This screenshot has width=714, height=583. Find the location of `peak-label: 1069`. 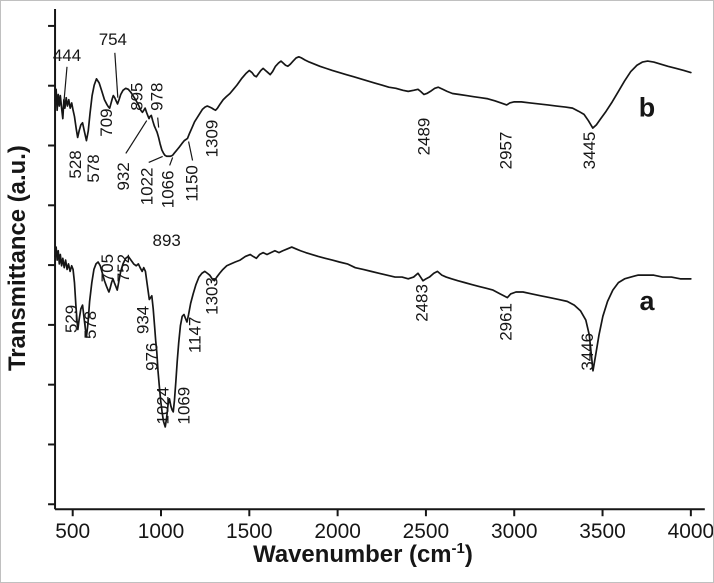

peak-label: 1069 is located at coordinates (184, 406).